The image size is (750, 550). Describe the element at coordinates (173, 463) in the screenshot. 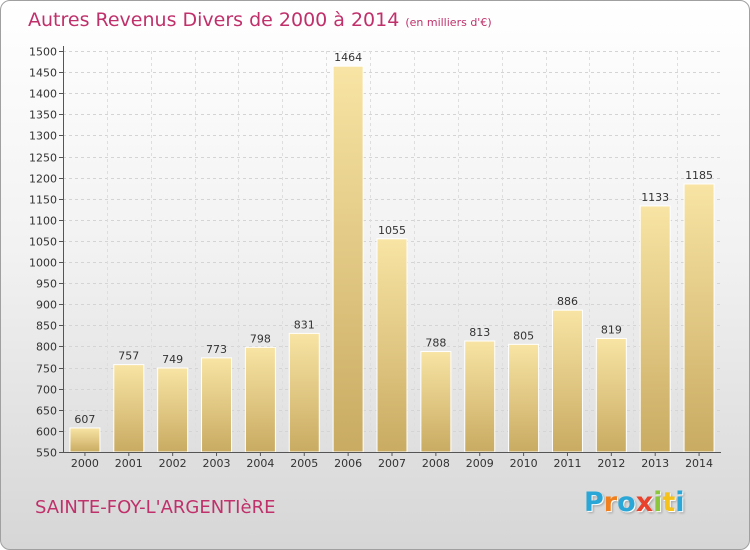

I see `x-tick-label: 2002` at that location.